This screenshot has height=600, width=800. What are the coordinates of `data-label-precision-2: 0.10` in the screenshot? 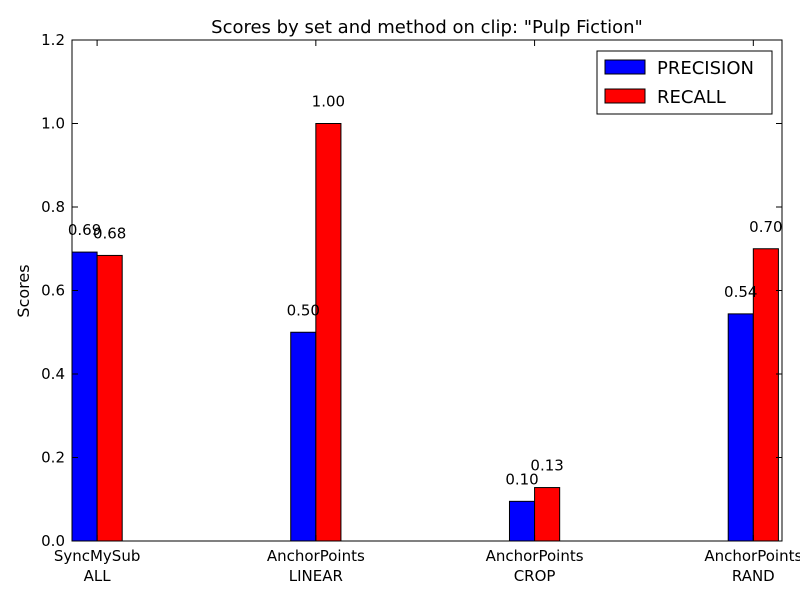 It's located at (521, 479).